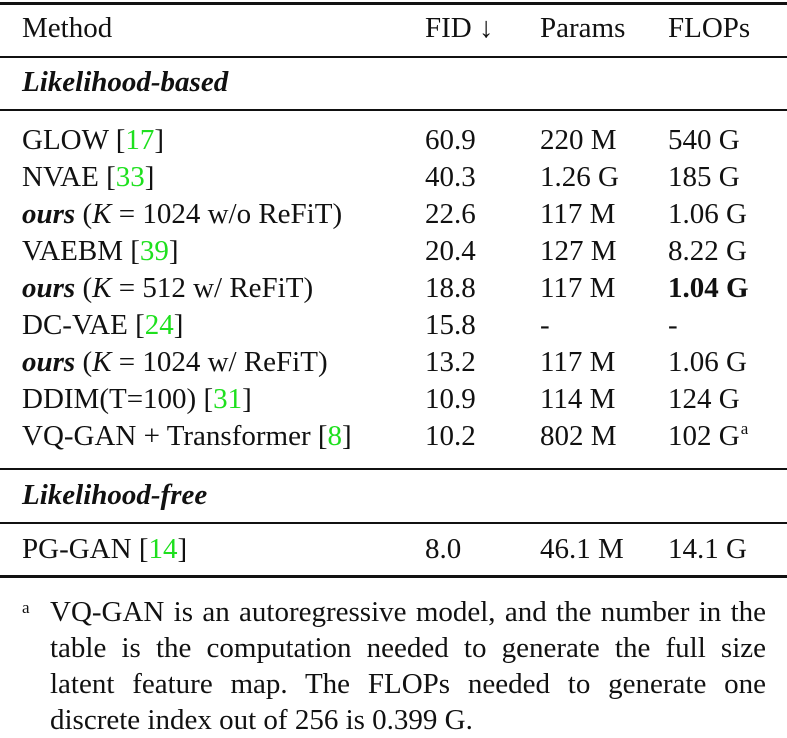 The image size is (787, 738). What do you see at coordinates (579, 177) in the screenshot?
I see `params-cell: 1.26 G` at bounding box center [579, 177].